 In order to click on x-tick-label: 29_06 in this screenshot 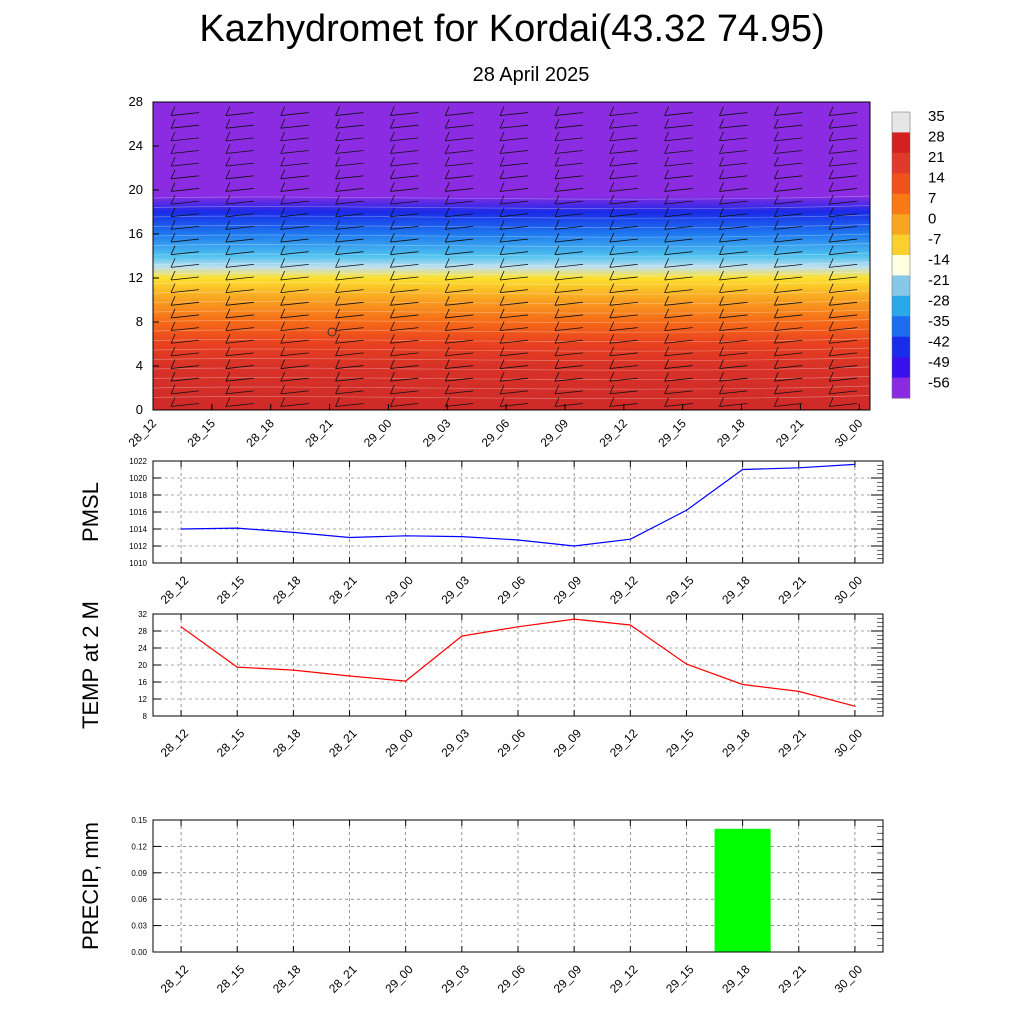, I will do `click(512, 590)`.